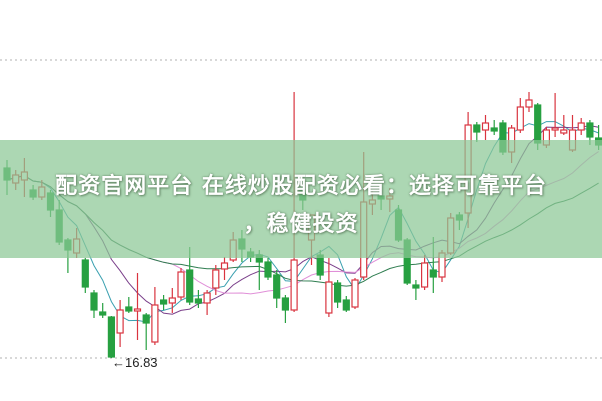  I want to click on banner-title-line1: 配资官网平台 在线炒股配资必看：选择可靠平台, so click(301, 186).